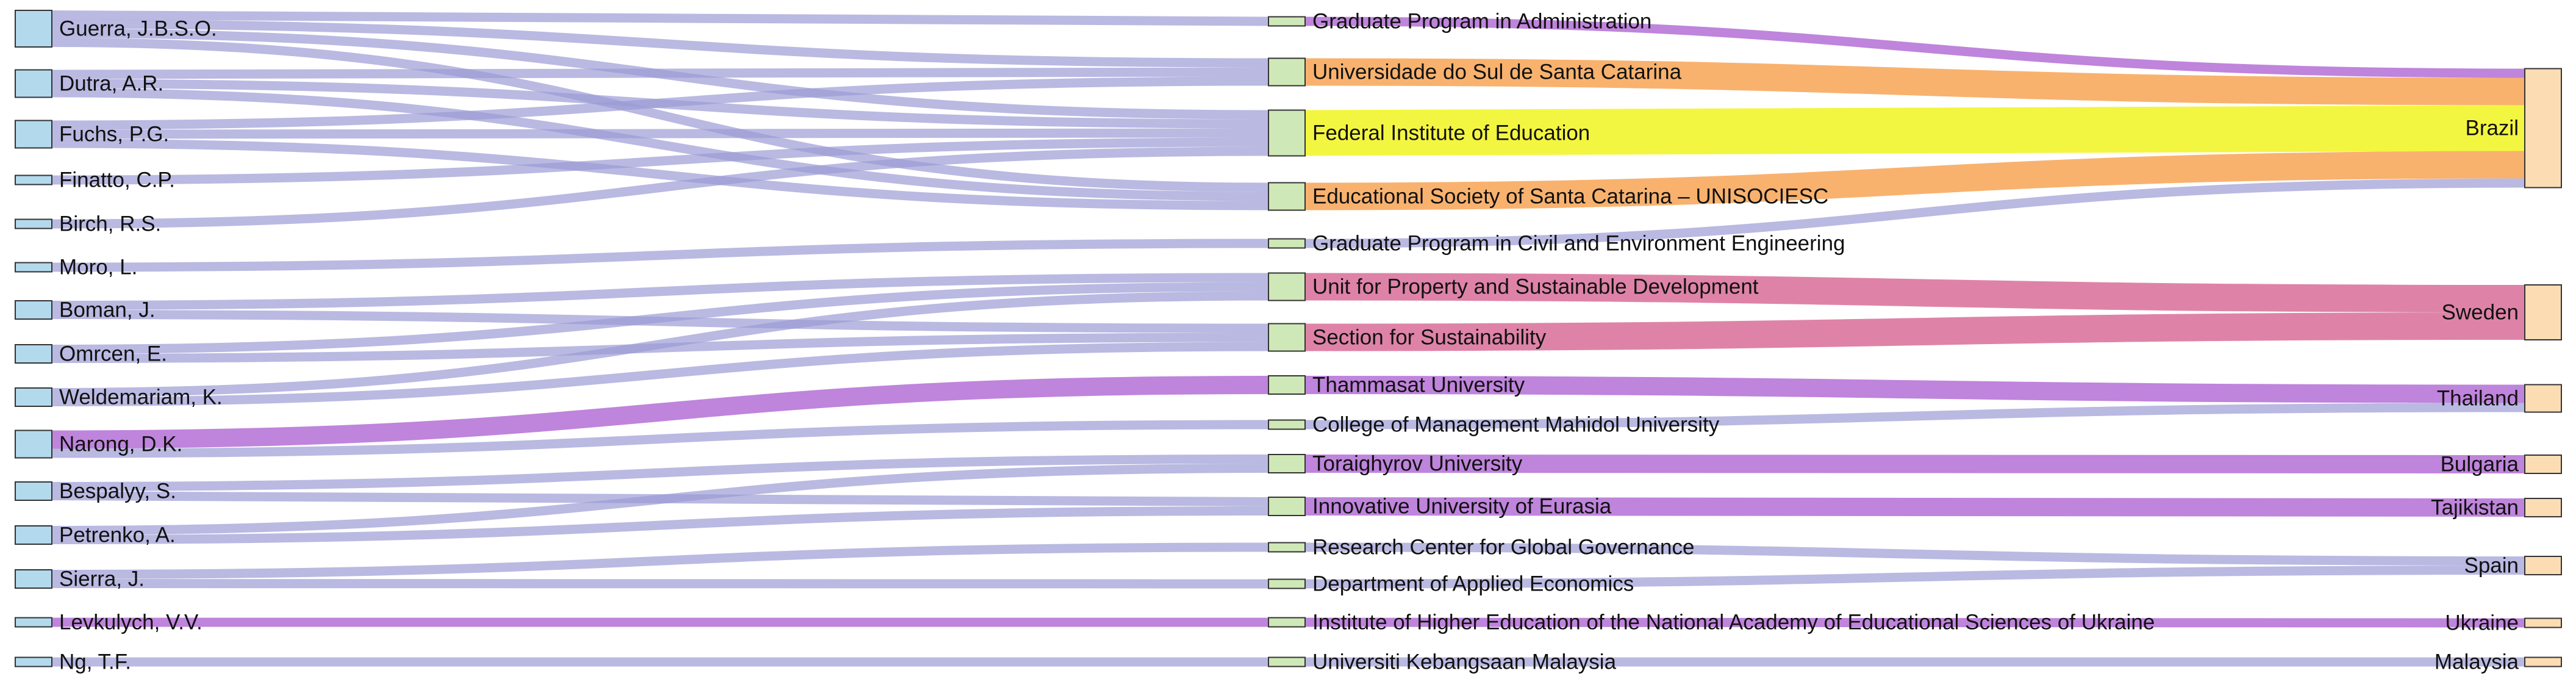  What do you see at coordinates (33, 354) in the screenshot?
I see `author-node-omrcen-e` at bounding box center [33, 354].